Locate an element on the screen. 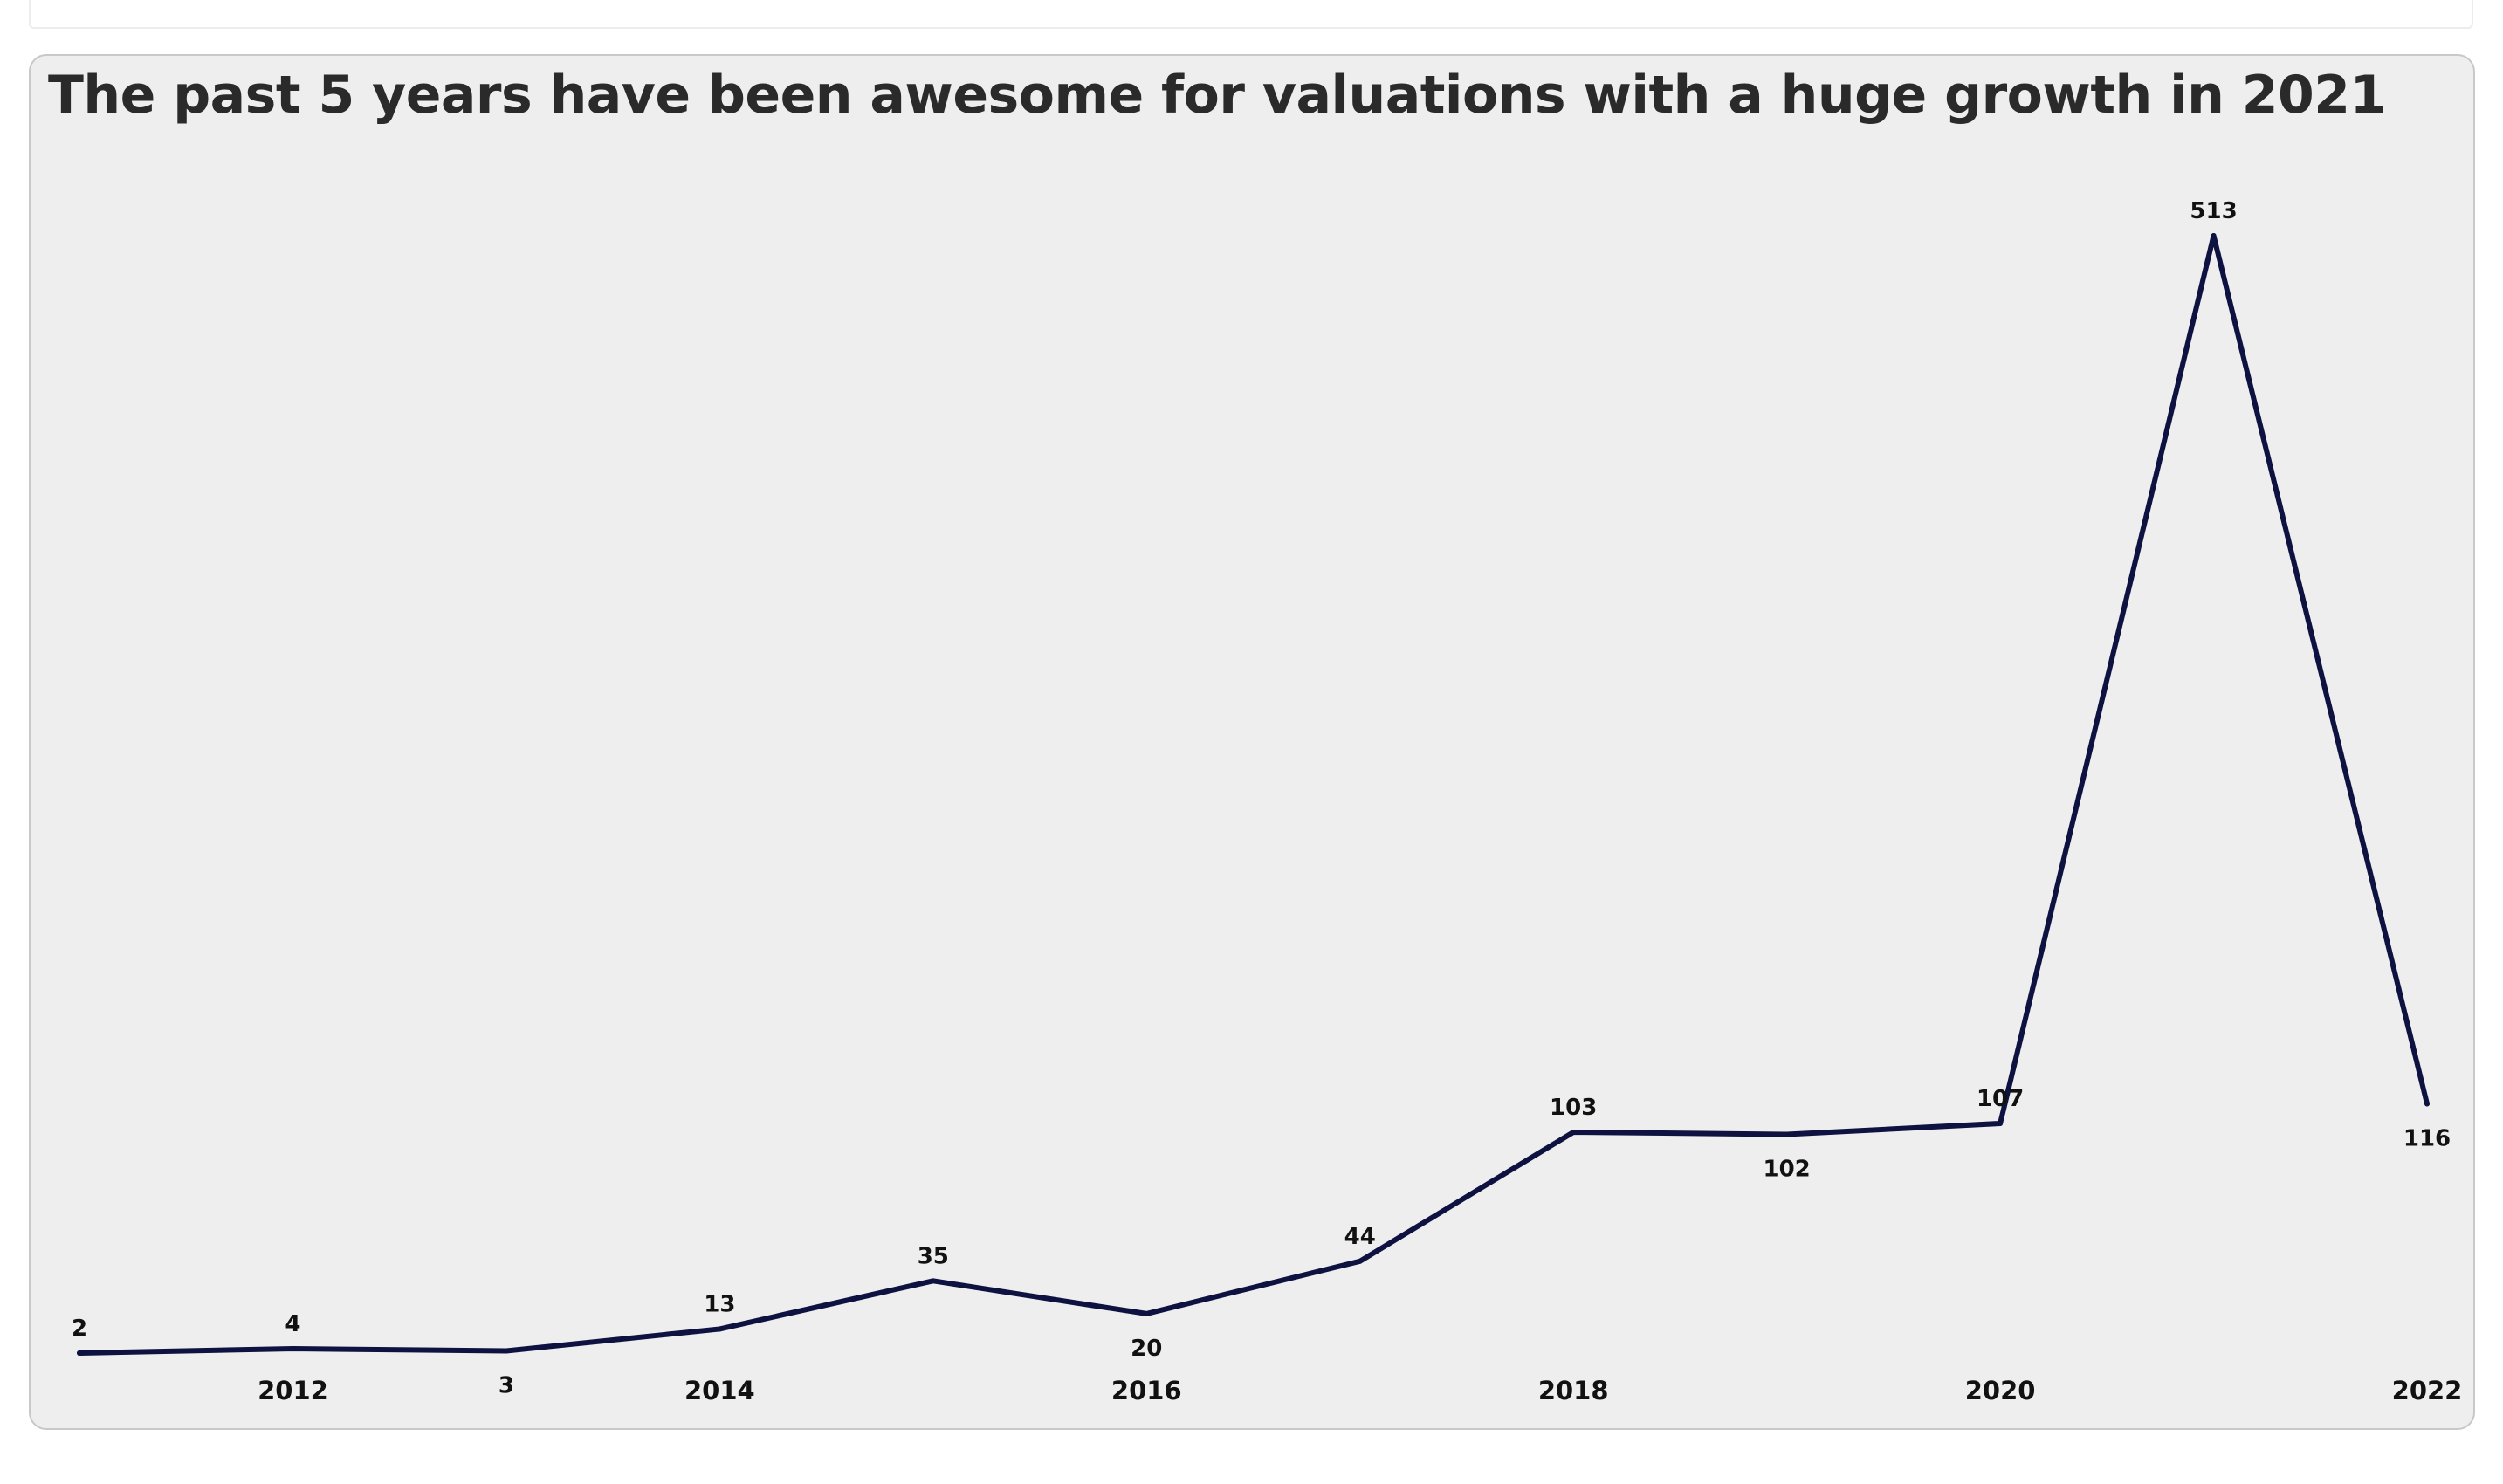 Image resolution: width=2503 pixels, height=1484 pixels. data-label: 3 is located at coordinates (506, 1385).